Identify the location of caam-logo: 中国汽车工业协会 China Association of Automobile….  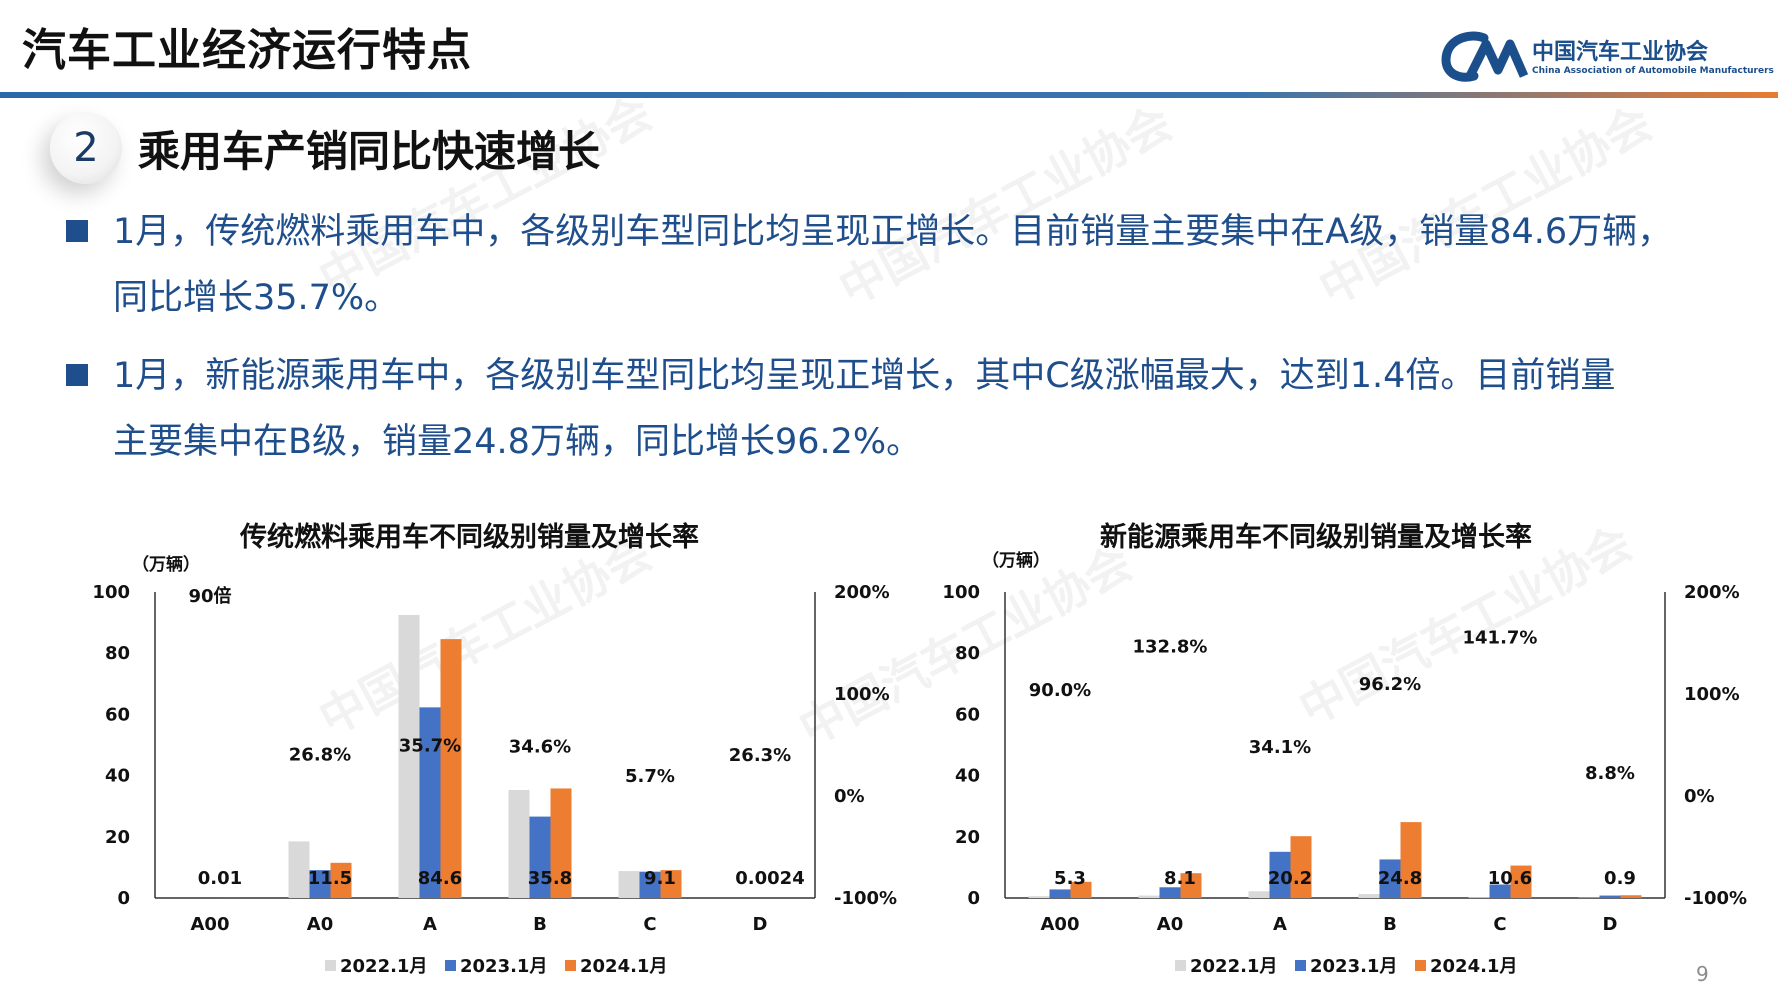
(1607, 58).